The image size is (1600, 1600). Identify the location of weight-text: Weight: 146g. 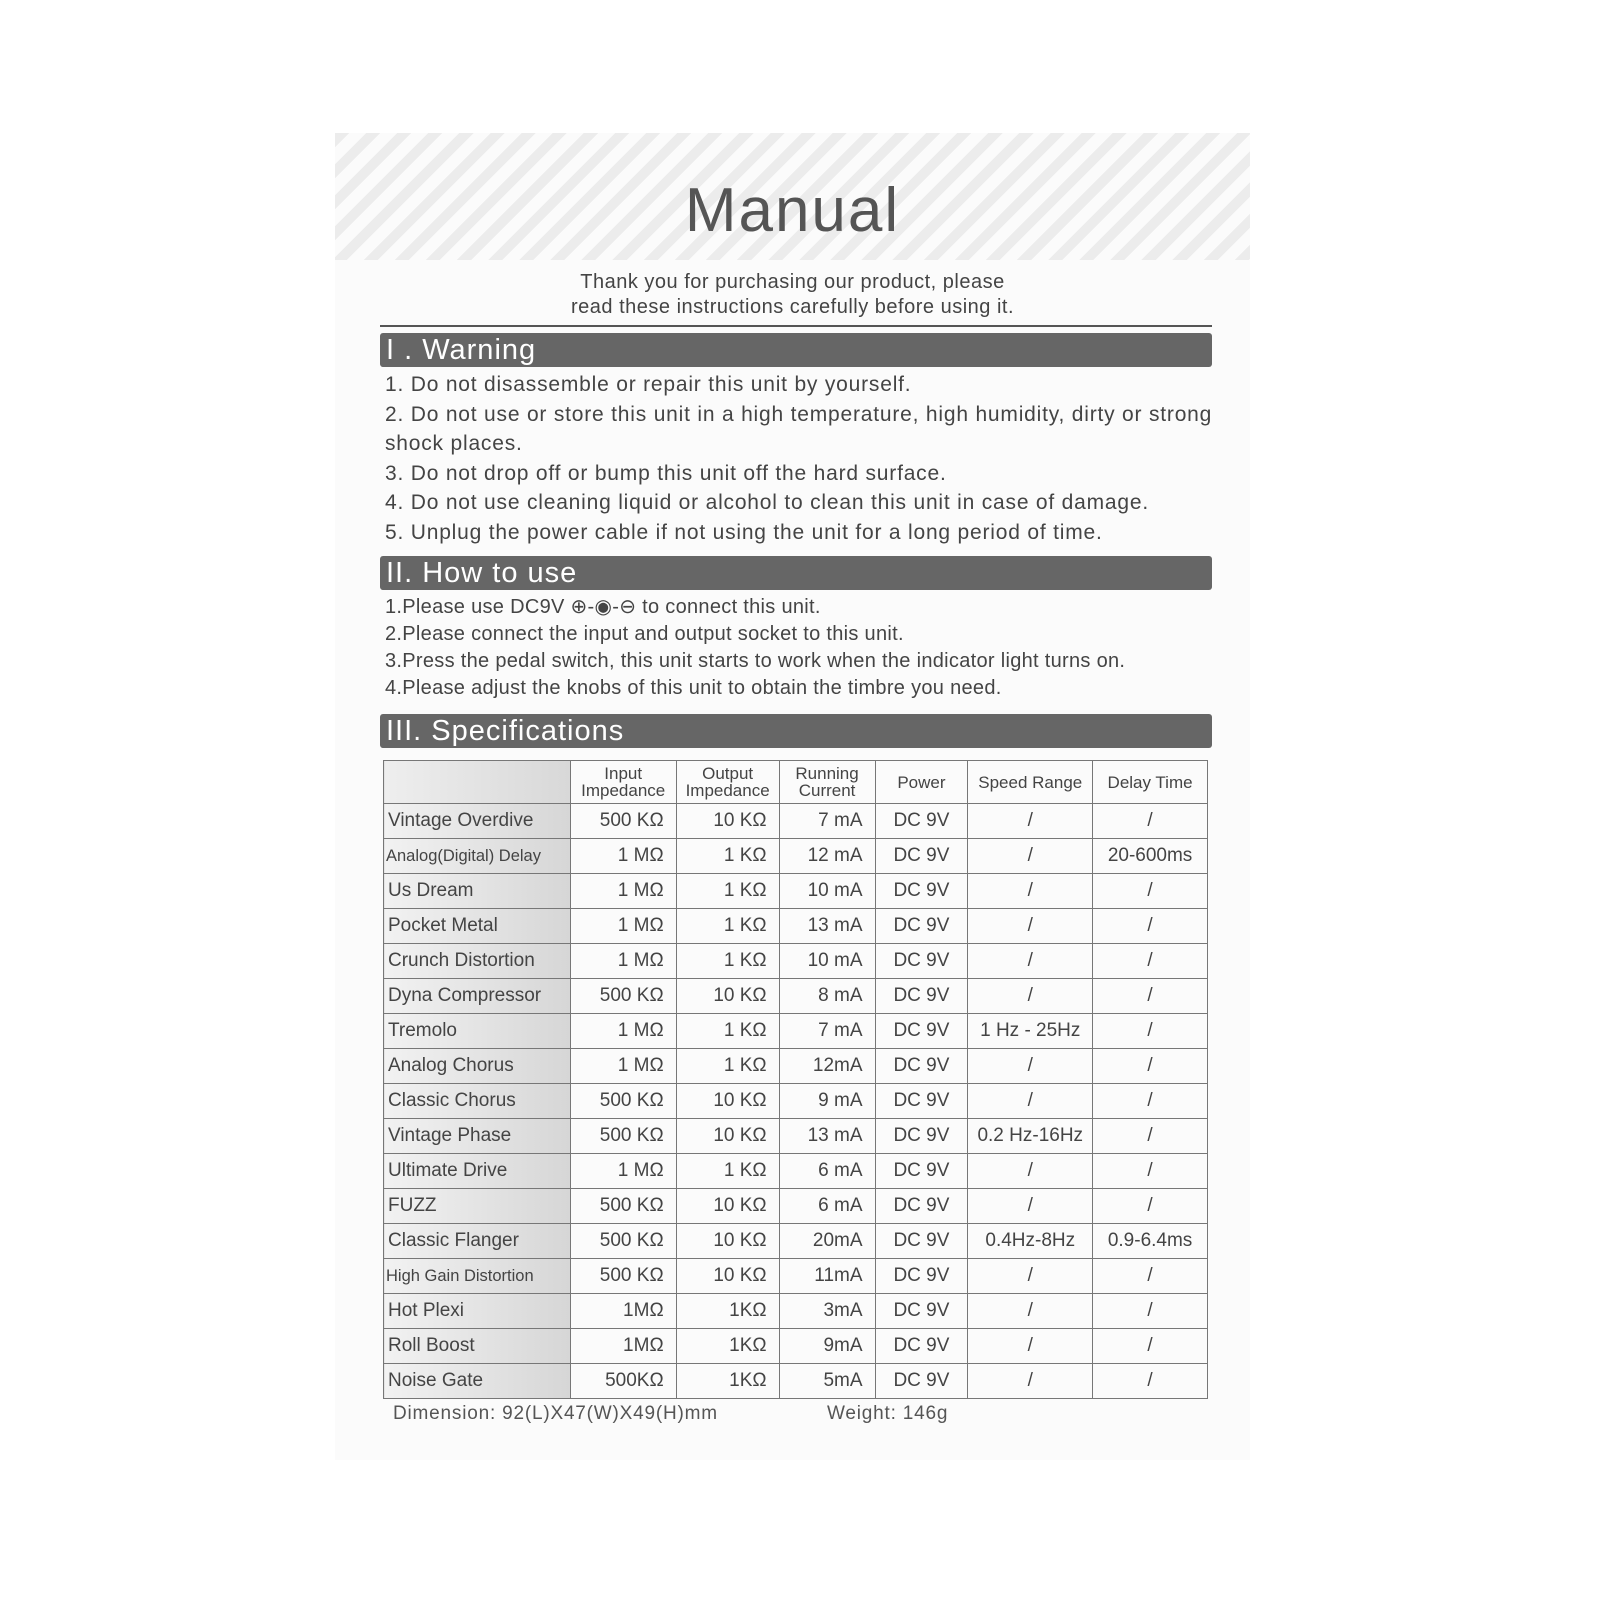
(888, 1413).